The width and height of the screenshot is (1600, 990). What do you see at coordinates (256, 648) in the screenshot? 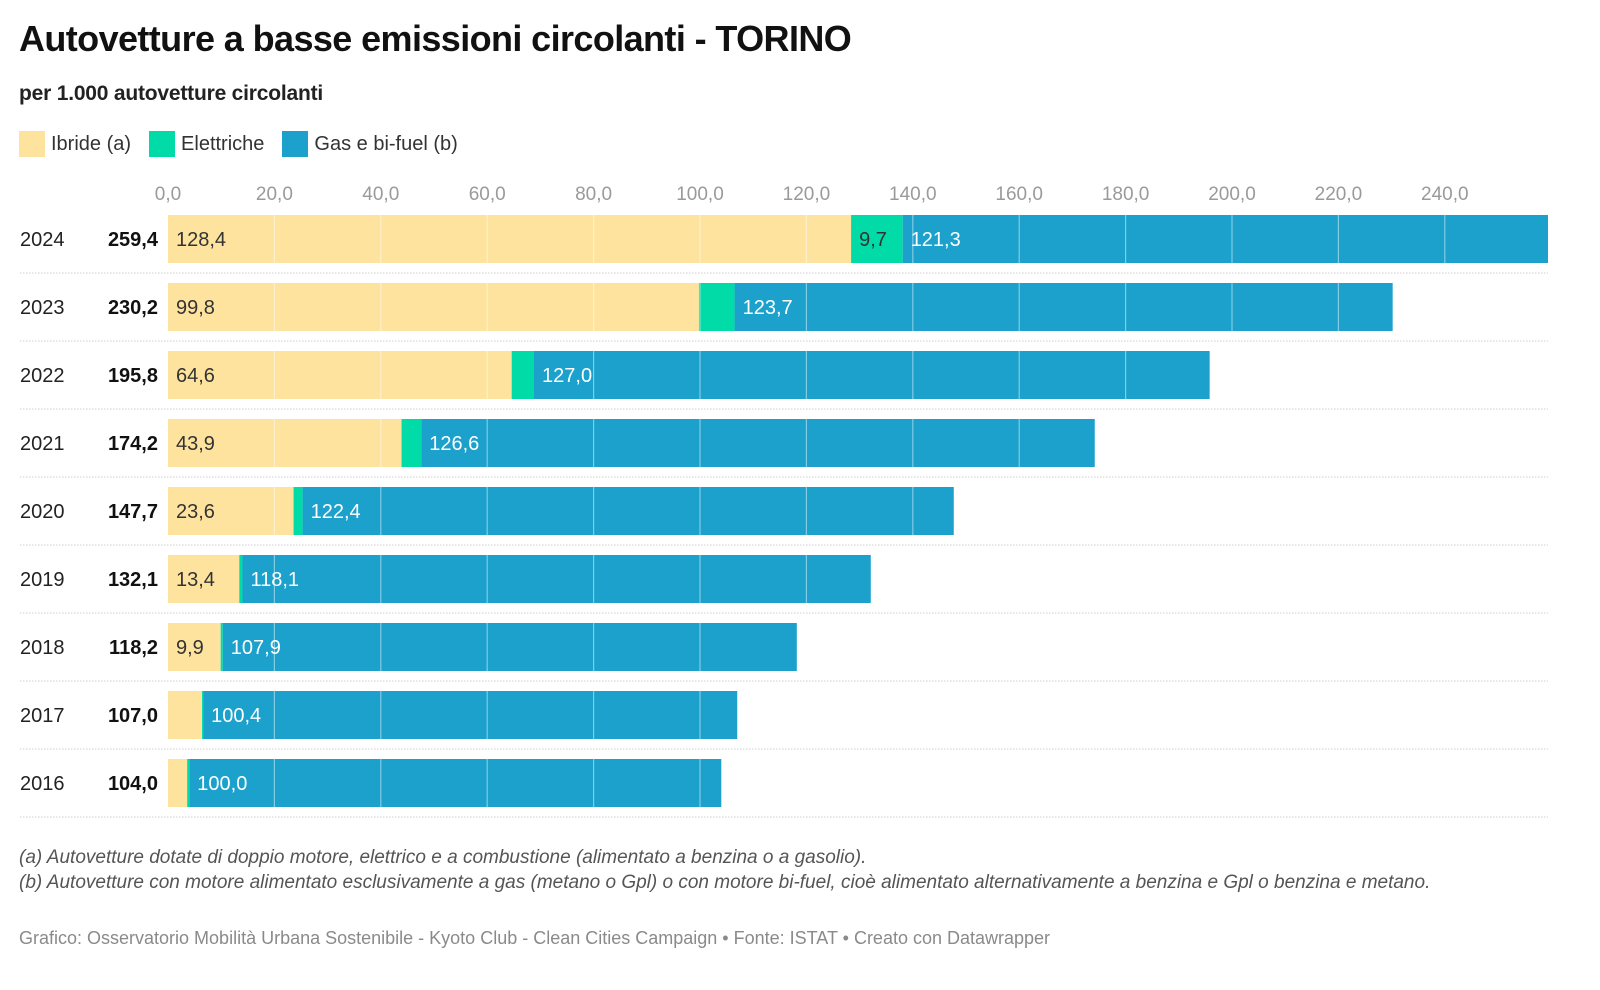
I see `value-label-gas: 107,9` at bounding box center [256, 648].